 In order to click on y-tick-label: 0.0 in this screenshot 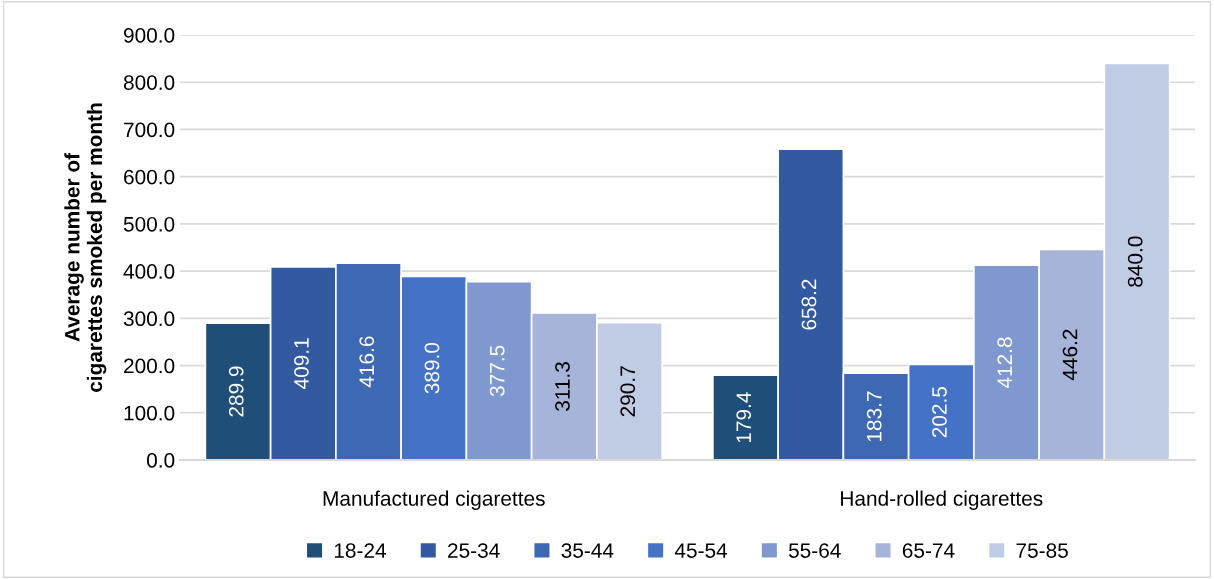, I will do `click(160, 460)`.